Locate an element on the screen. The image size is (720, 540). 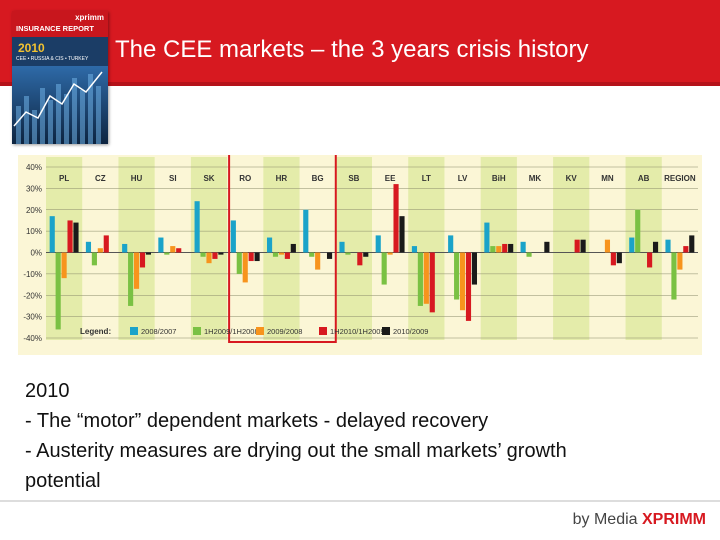
legend-entry: 2009/2008 is located at coordinates (284, 331).